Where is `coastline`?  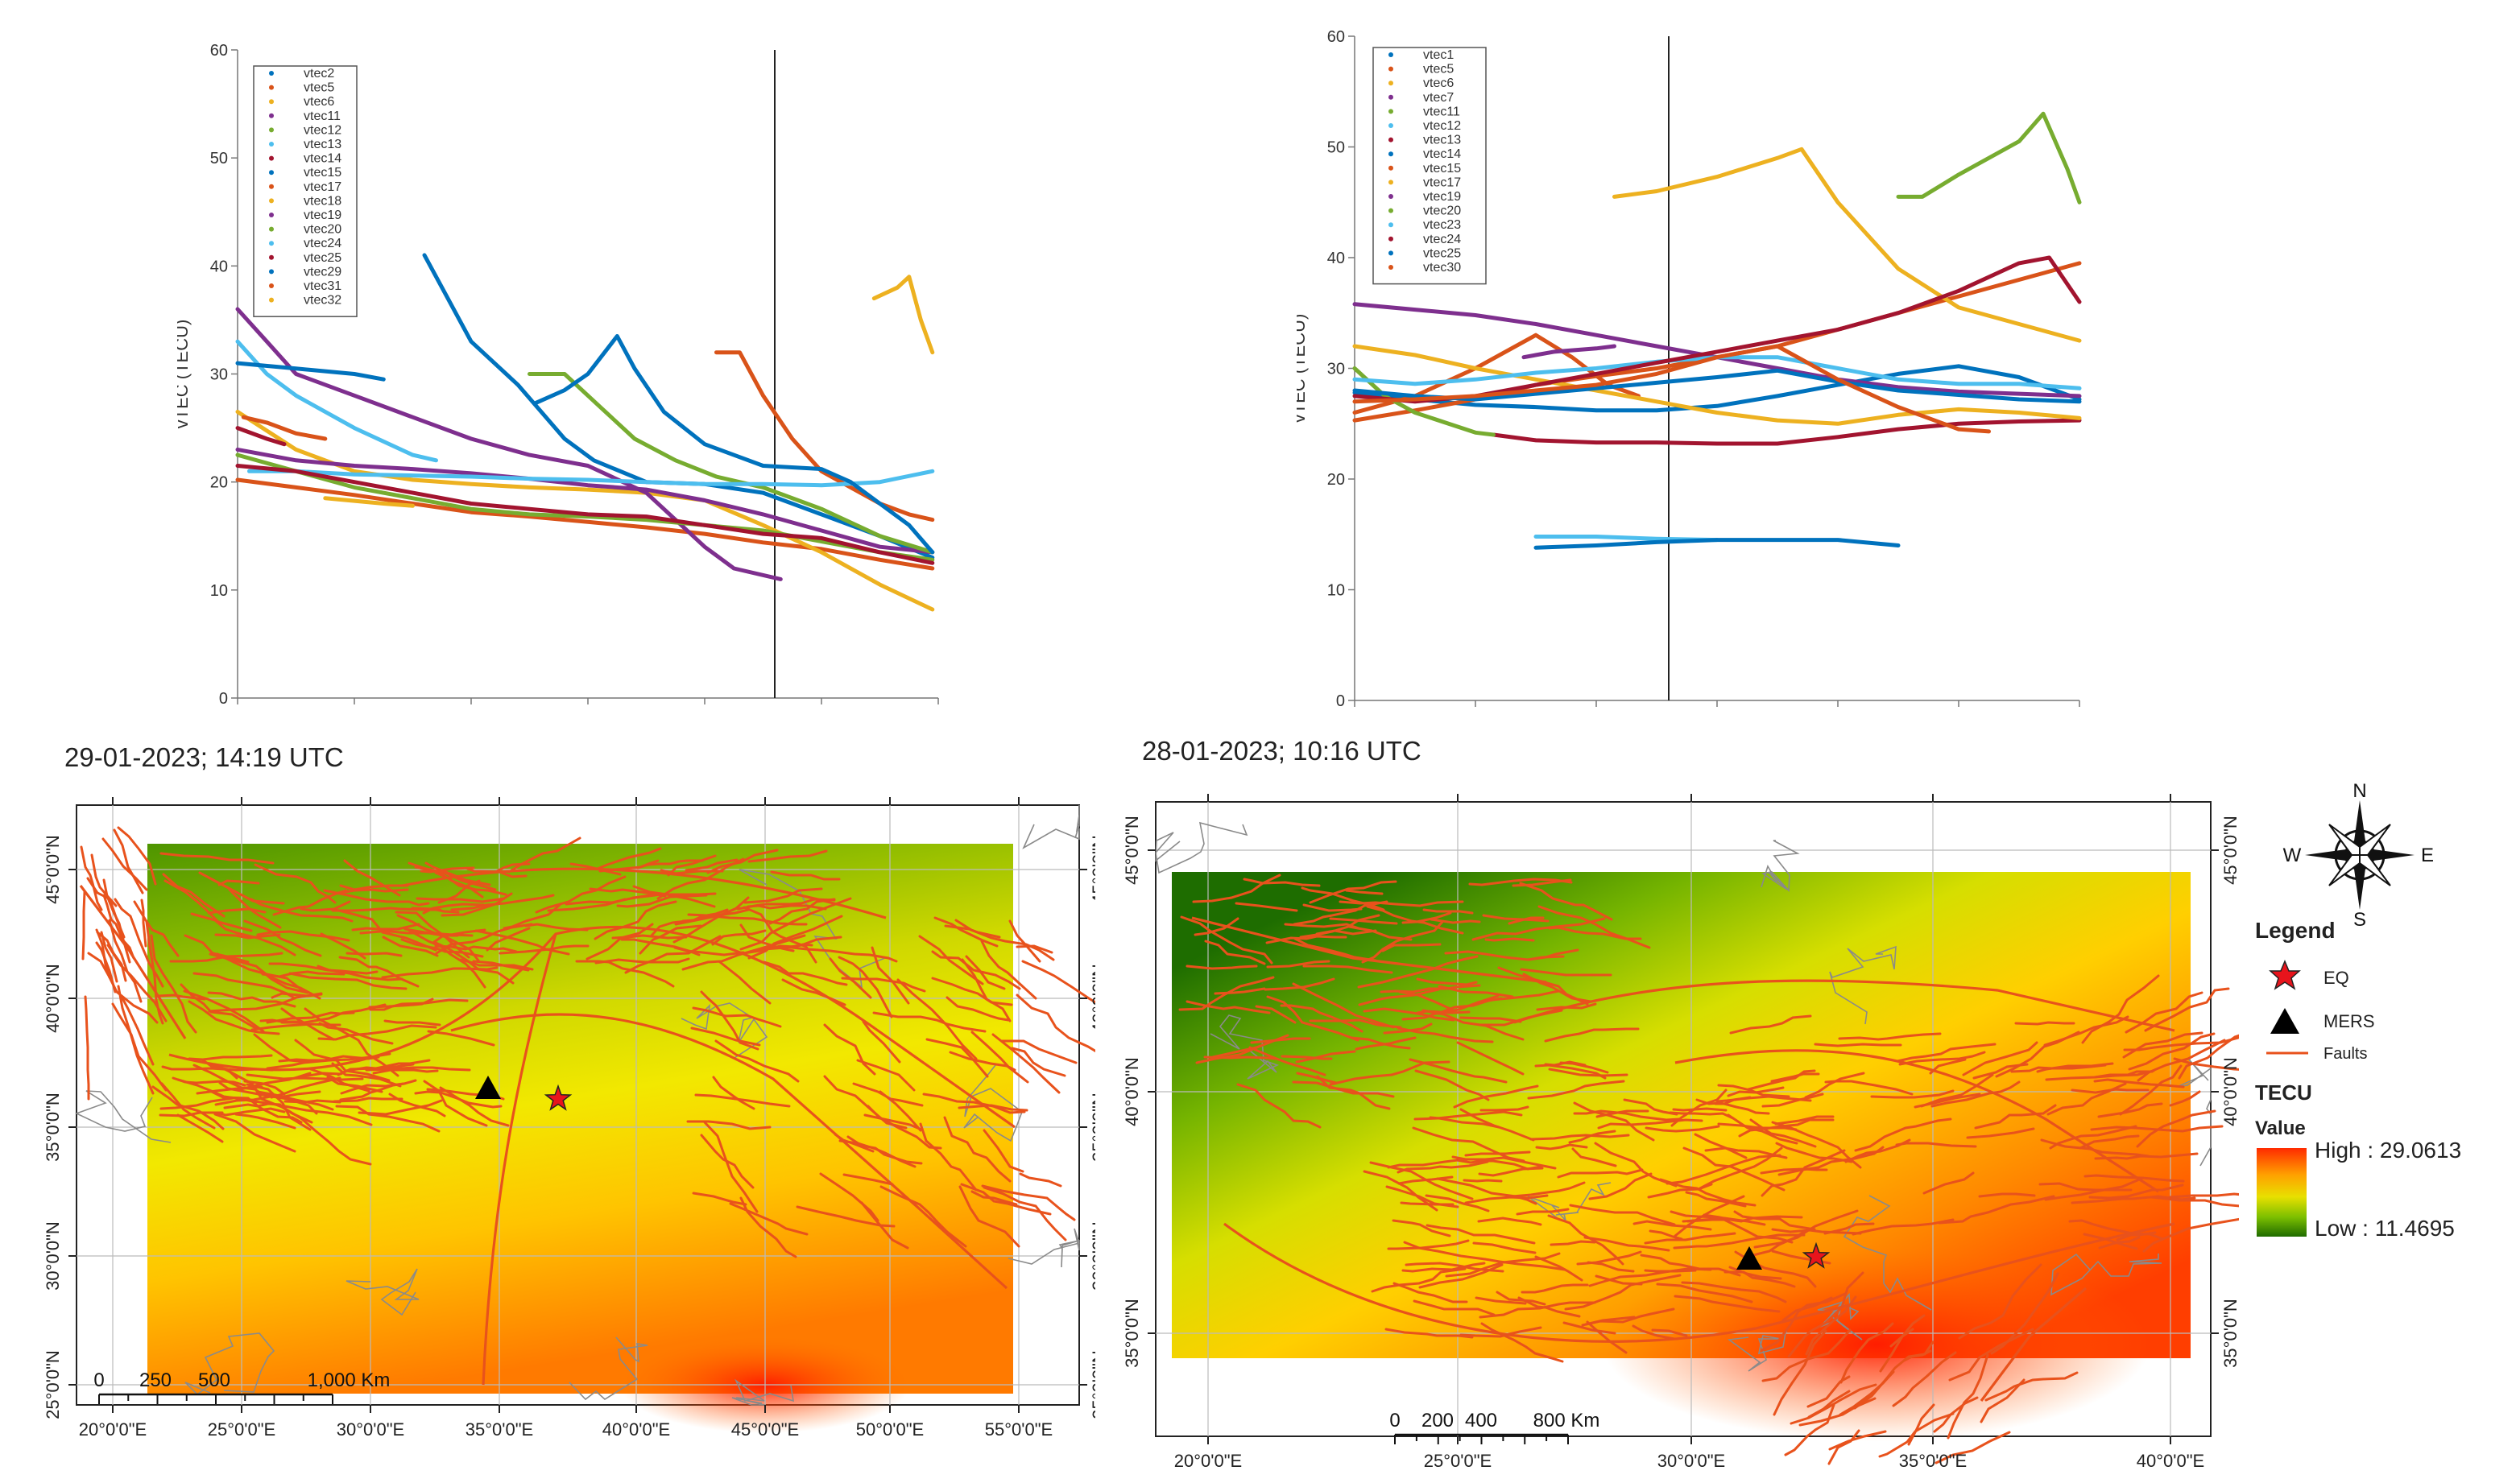
coastline is located at coordinates (1201, 847).